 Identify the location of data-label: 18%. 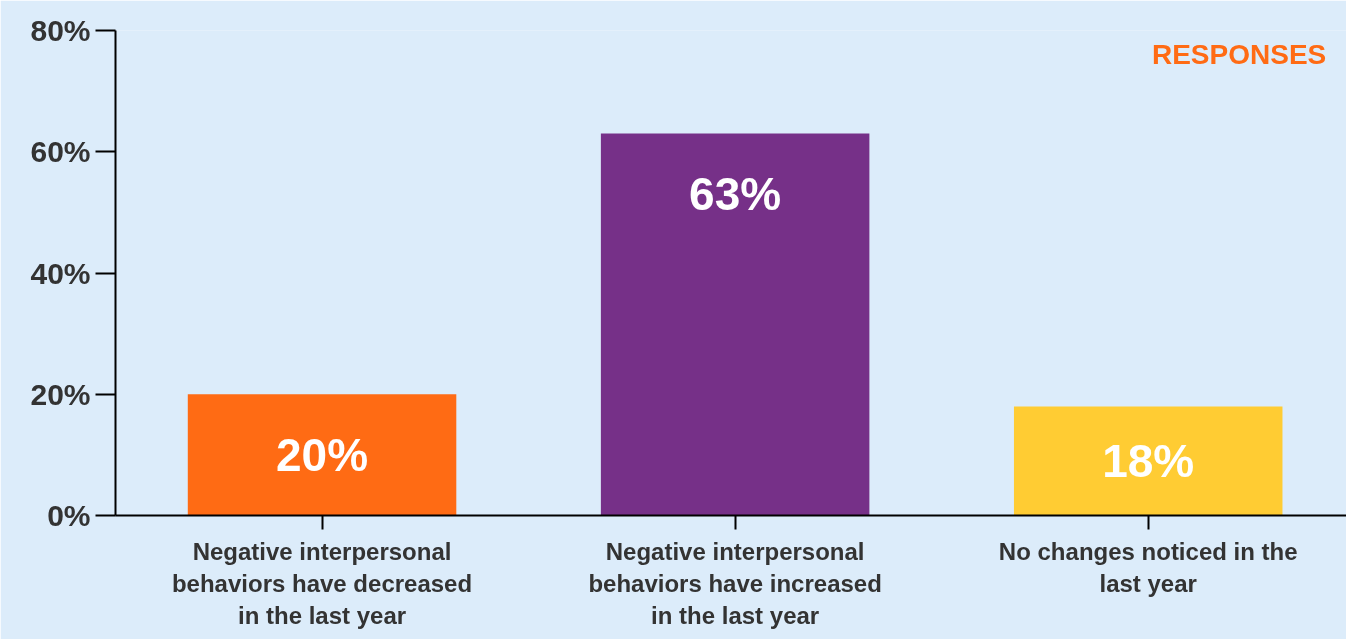
(1148, 460).